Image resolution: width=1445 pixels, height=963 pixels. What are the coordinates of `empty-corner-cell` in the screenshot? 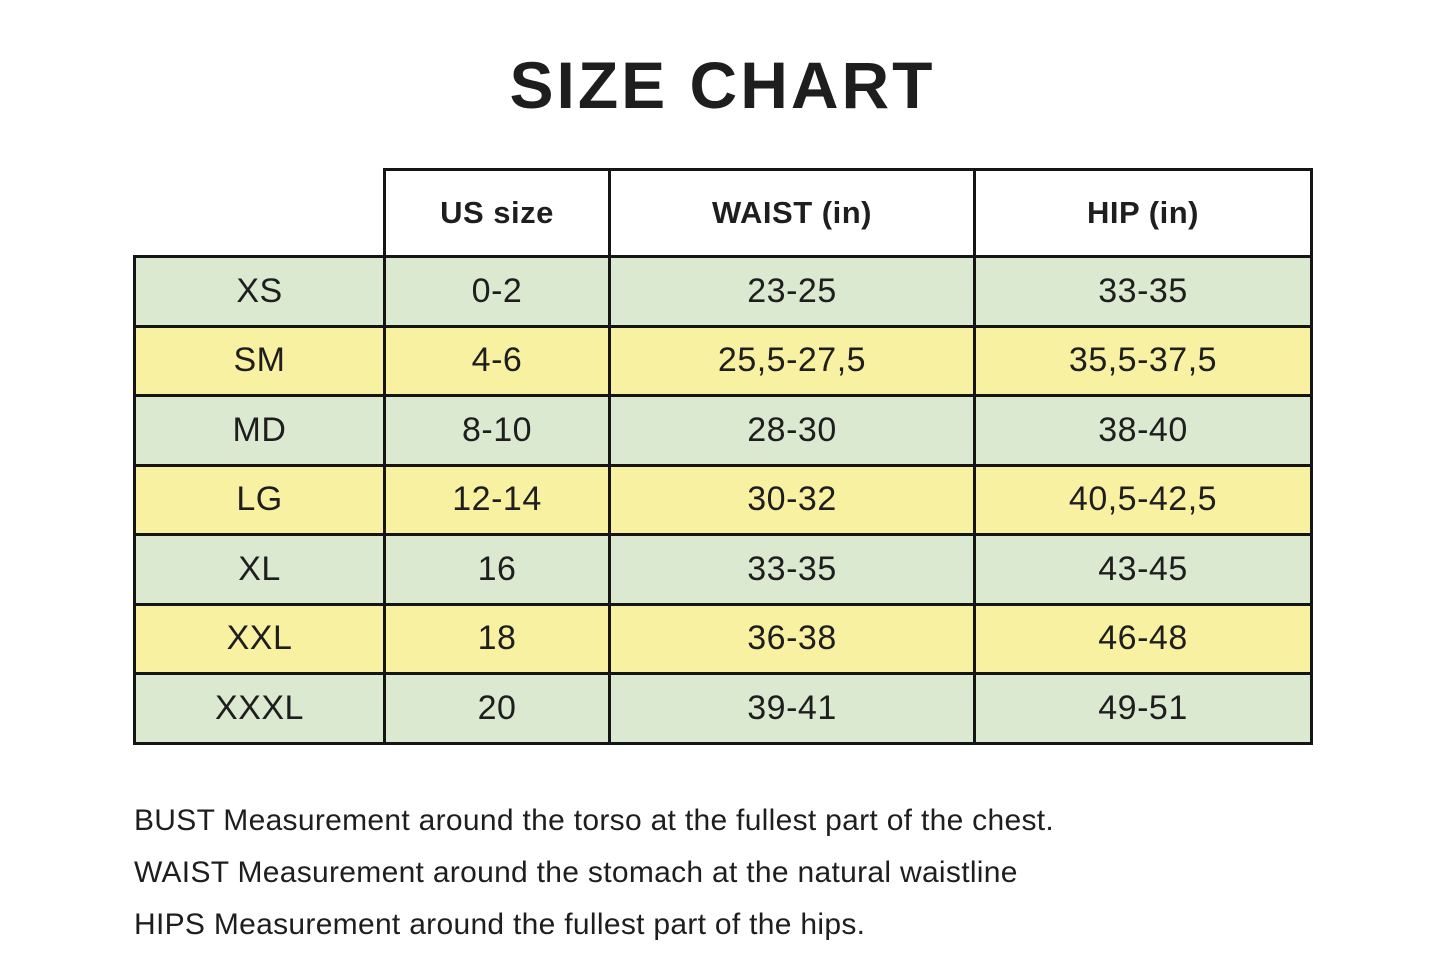 It's located at (260, 213).